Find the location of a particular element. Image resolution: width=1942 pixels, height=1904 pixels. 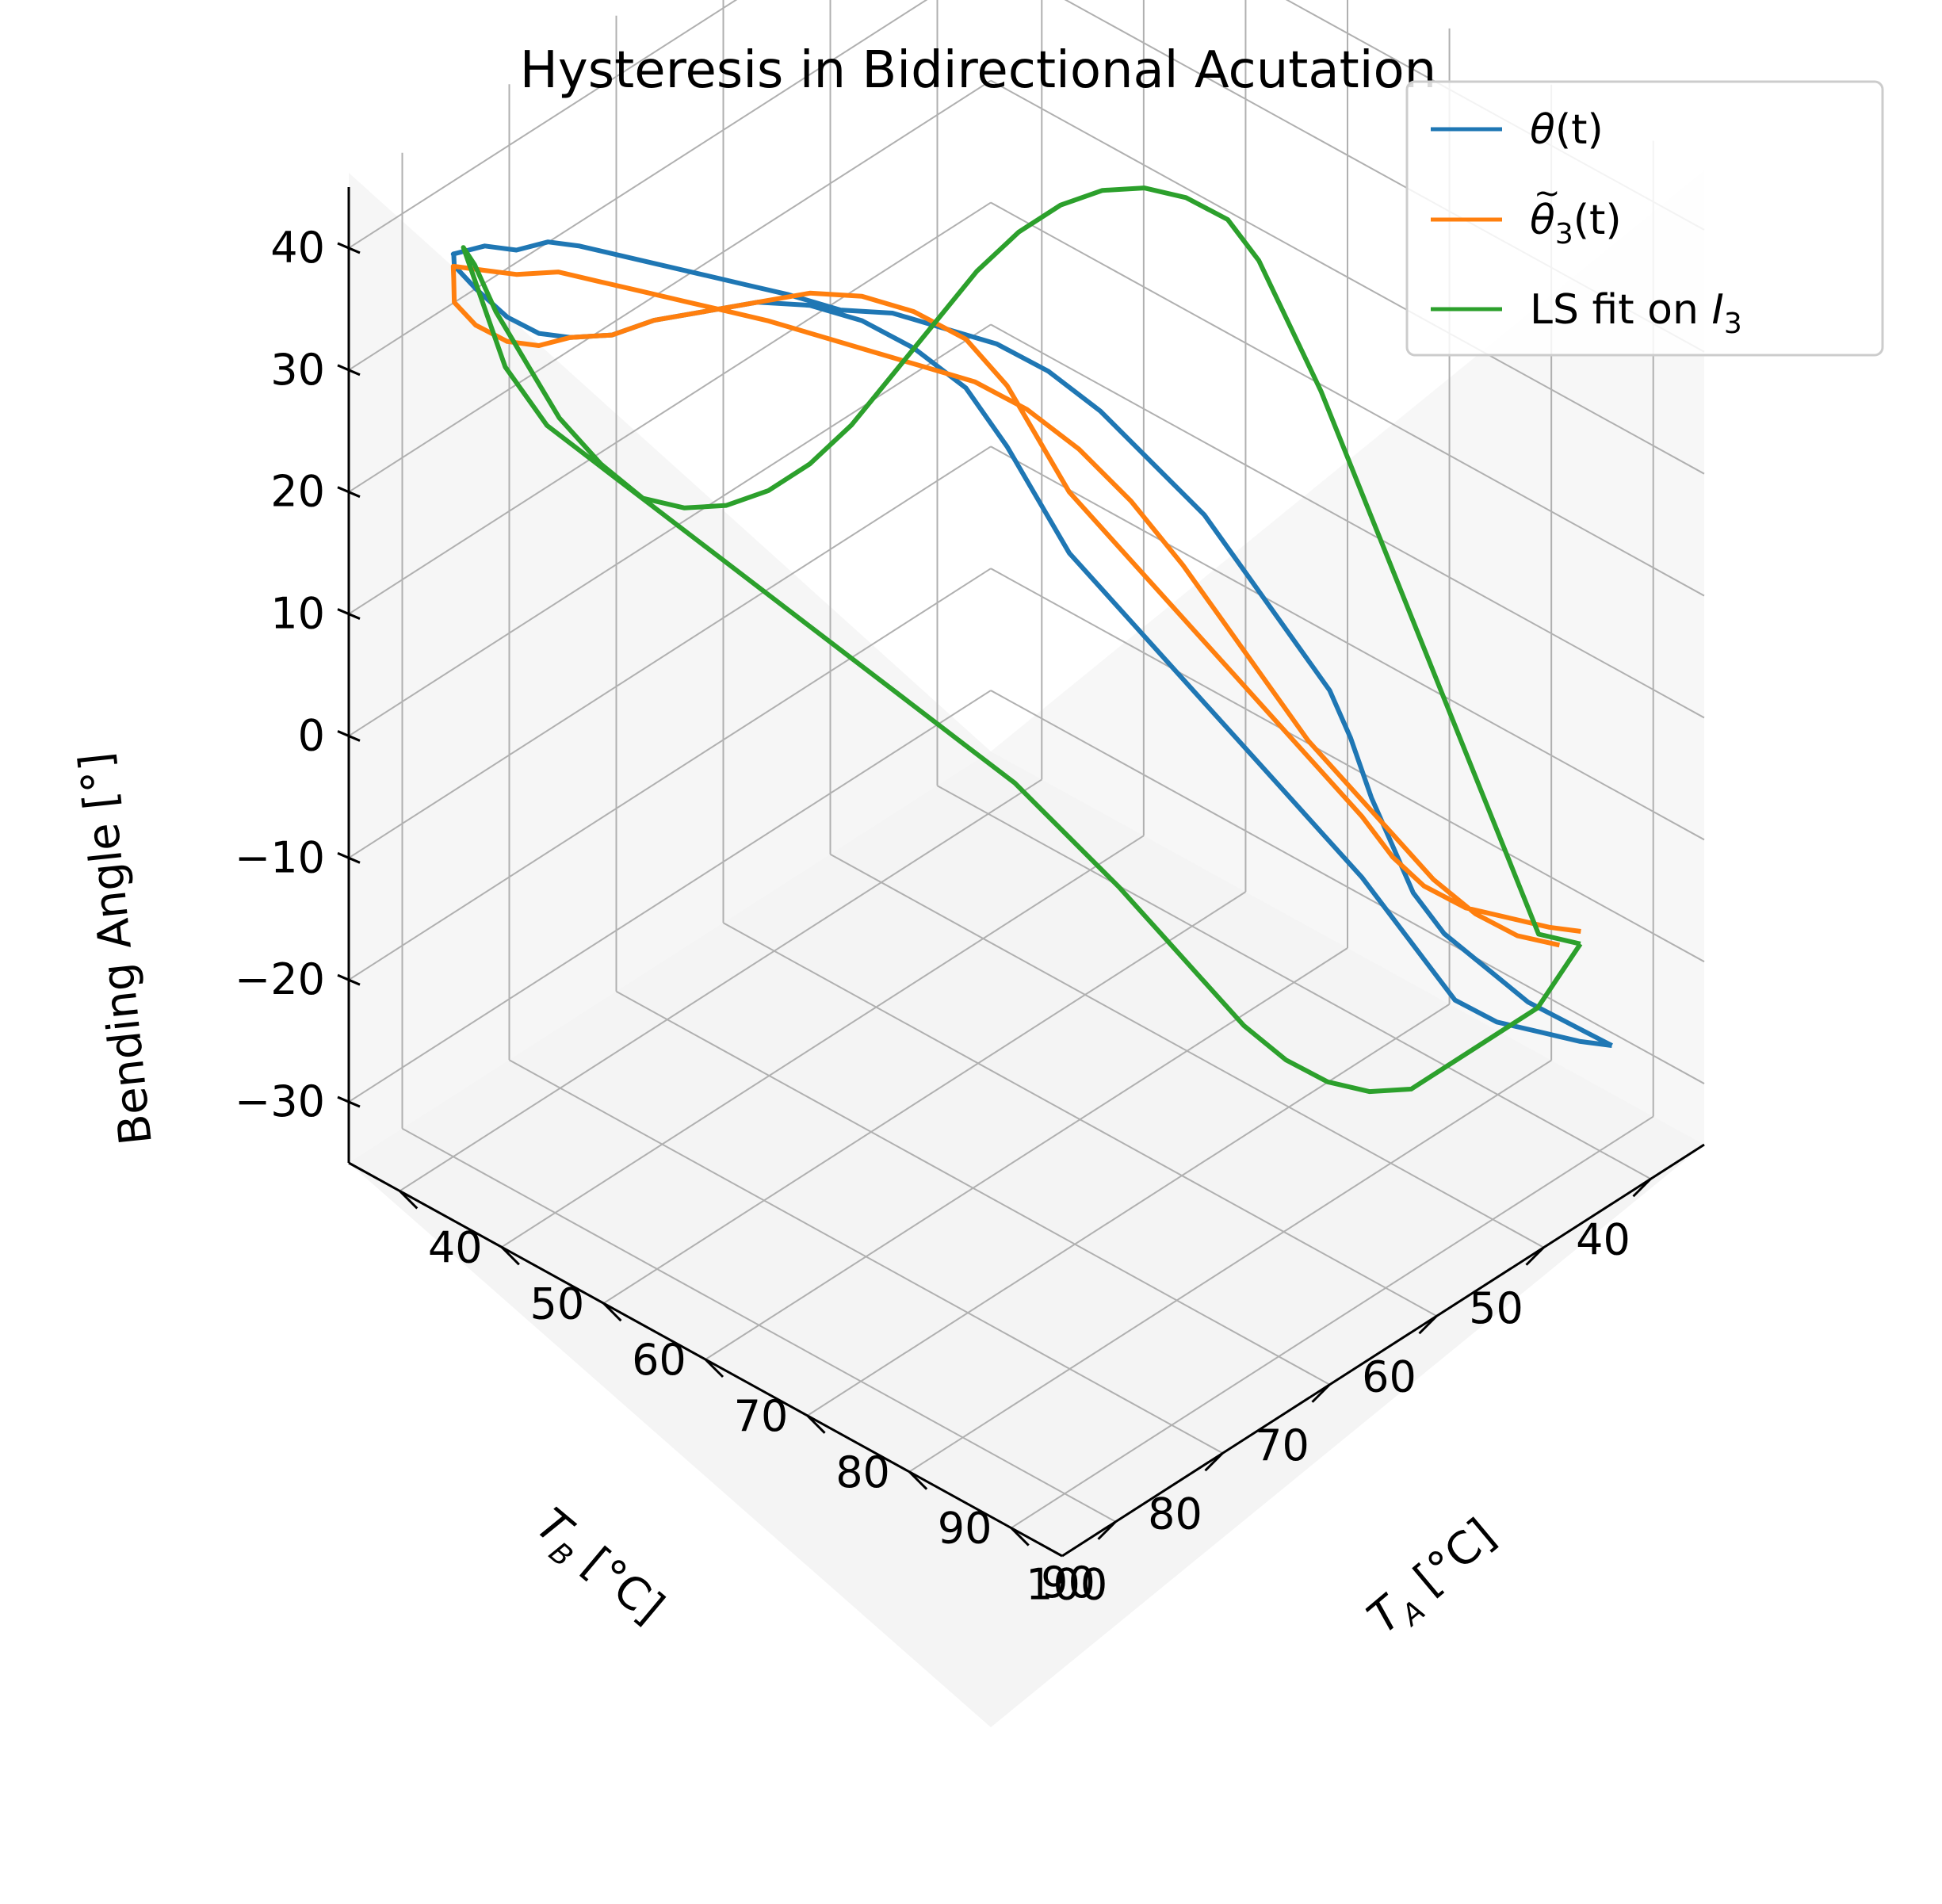

tb-tick-label: 90 is located at coordinates (1068, 1583).